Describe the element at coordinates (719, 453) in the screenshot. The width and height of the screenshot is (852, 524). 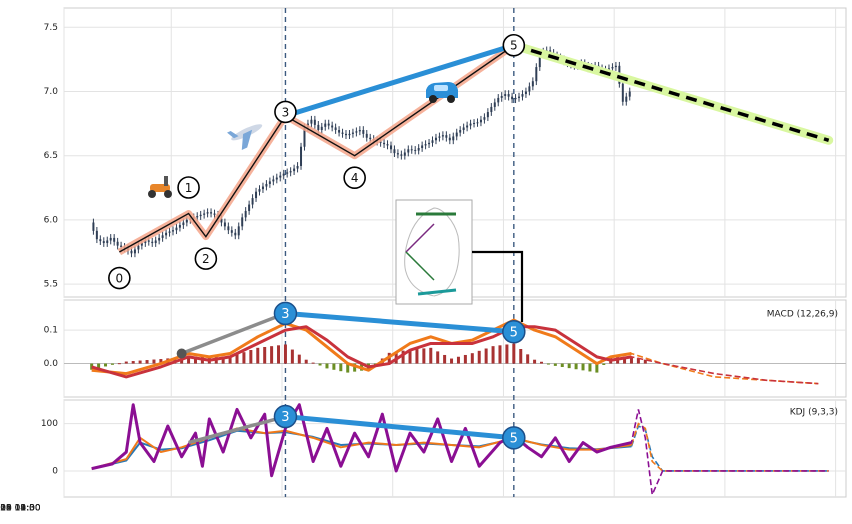
I see `kdj-series-line-forecast` at that location.